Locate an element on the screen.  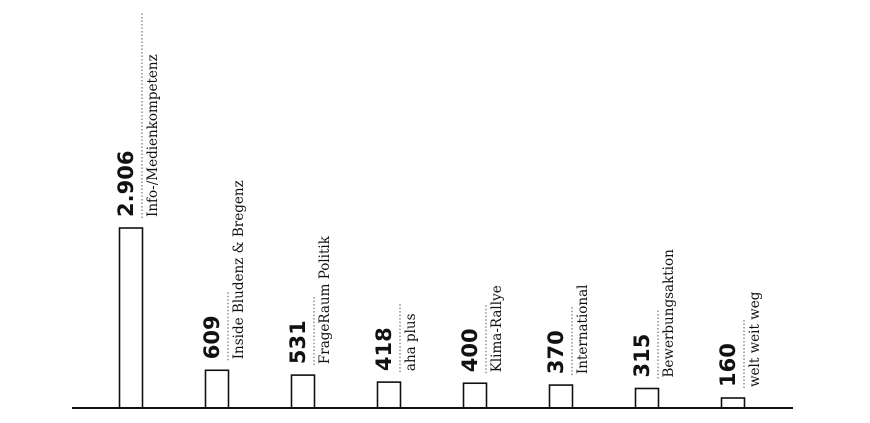
value-label-4: 400 is located at coordinates (470, 350).